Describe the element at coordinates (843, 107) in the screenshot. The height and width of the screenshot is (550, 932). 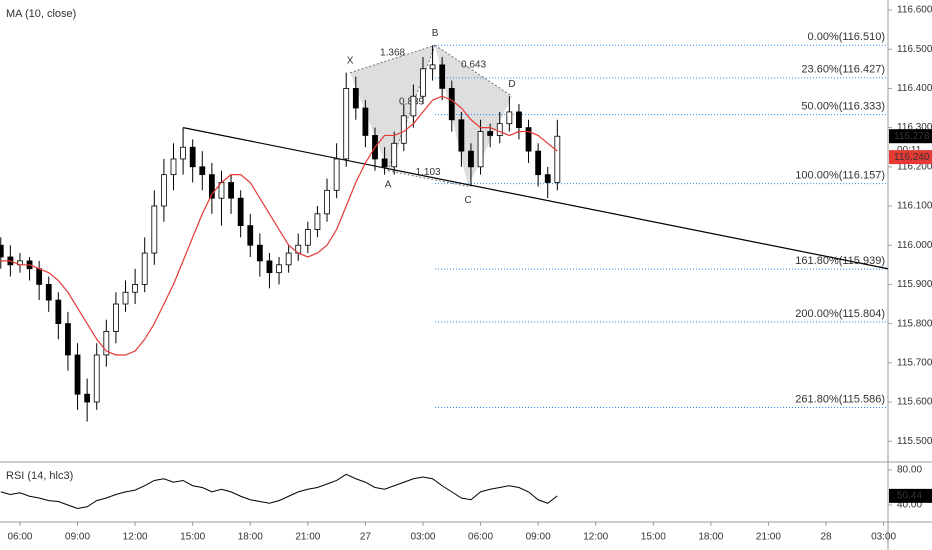
I see `fib-label: 50.00%(116.333)` at that location.